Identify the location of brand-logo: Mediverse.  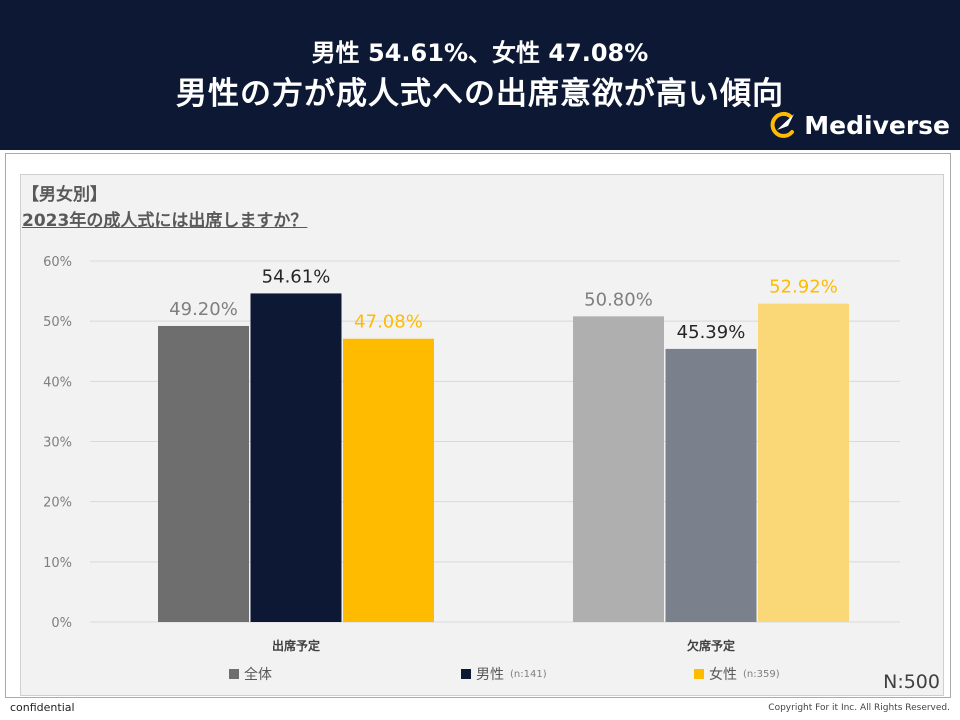
(859, 125).